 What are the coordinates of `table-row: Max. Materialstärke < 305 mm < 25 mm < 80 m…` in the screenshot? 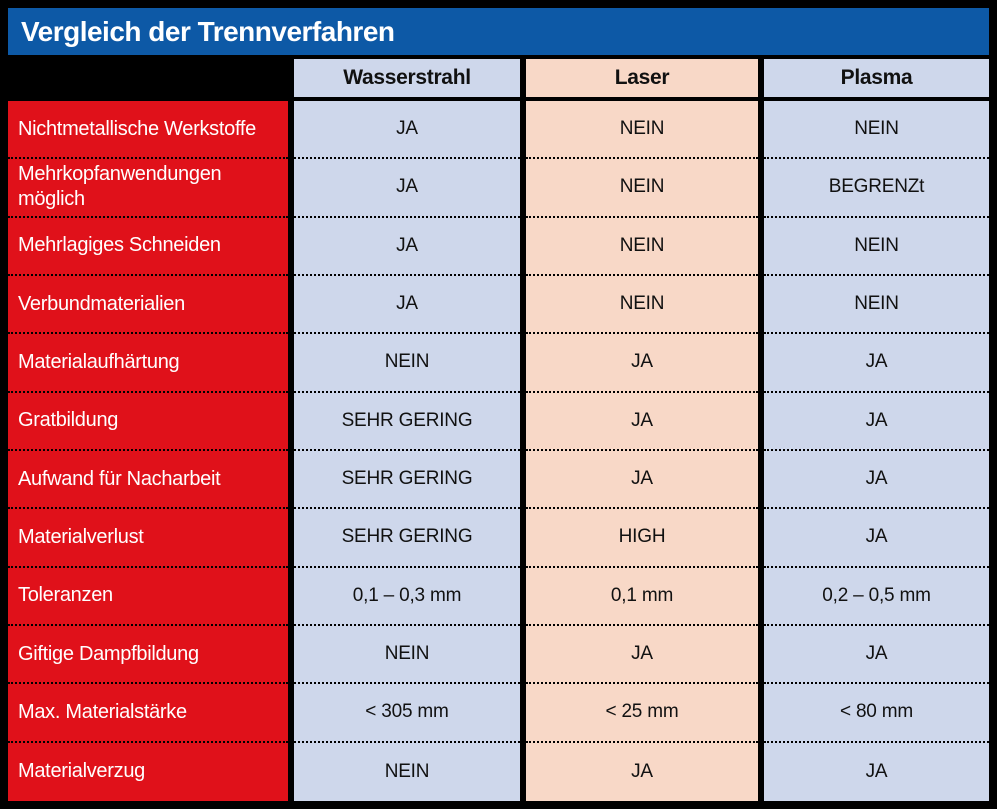 It's located at (498, 713).